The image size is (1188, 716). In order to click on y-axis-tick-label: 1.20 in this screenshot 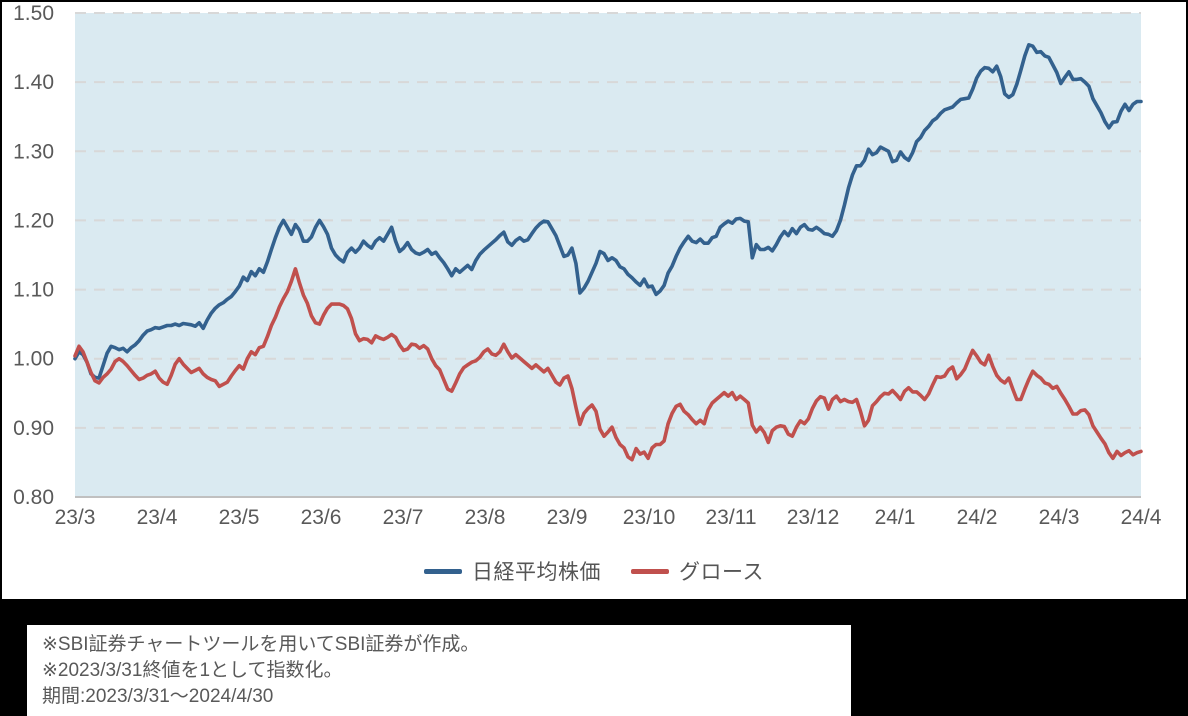, I will do `click(33, 220)`.